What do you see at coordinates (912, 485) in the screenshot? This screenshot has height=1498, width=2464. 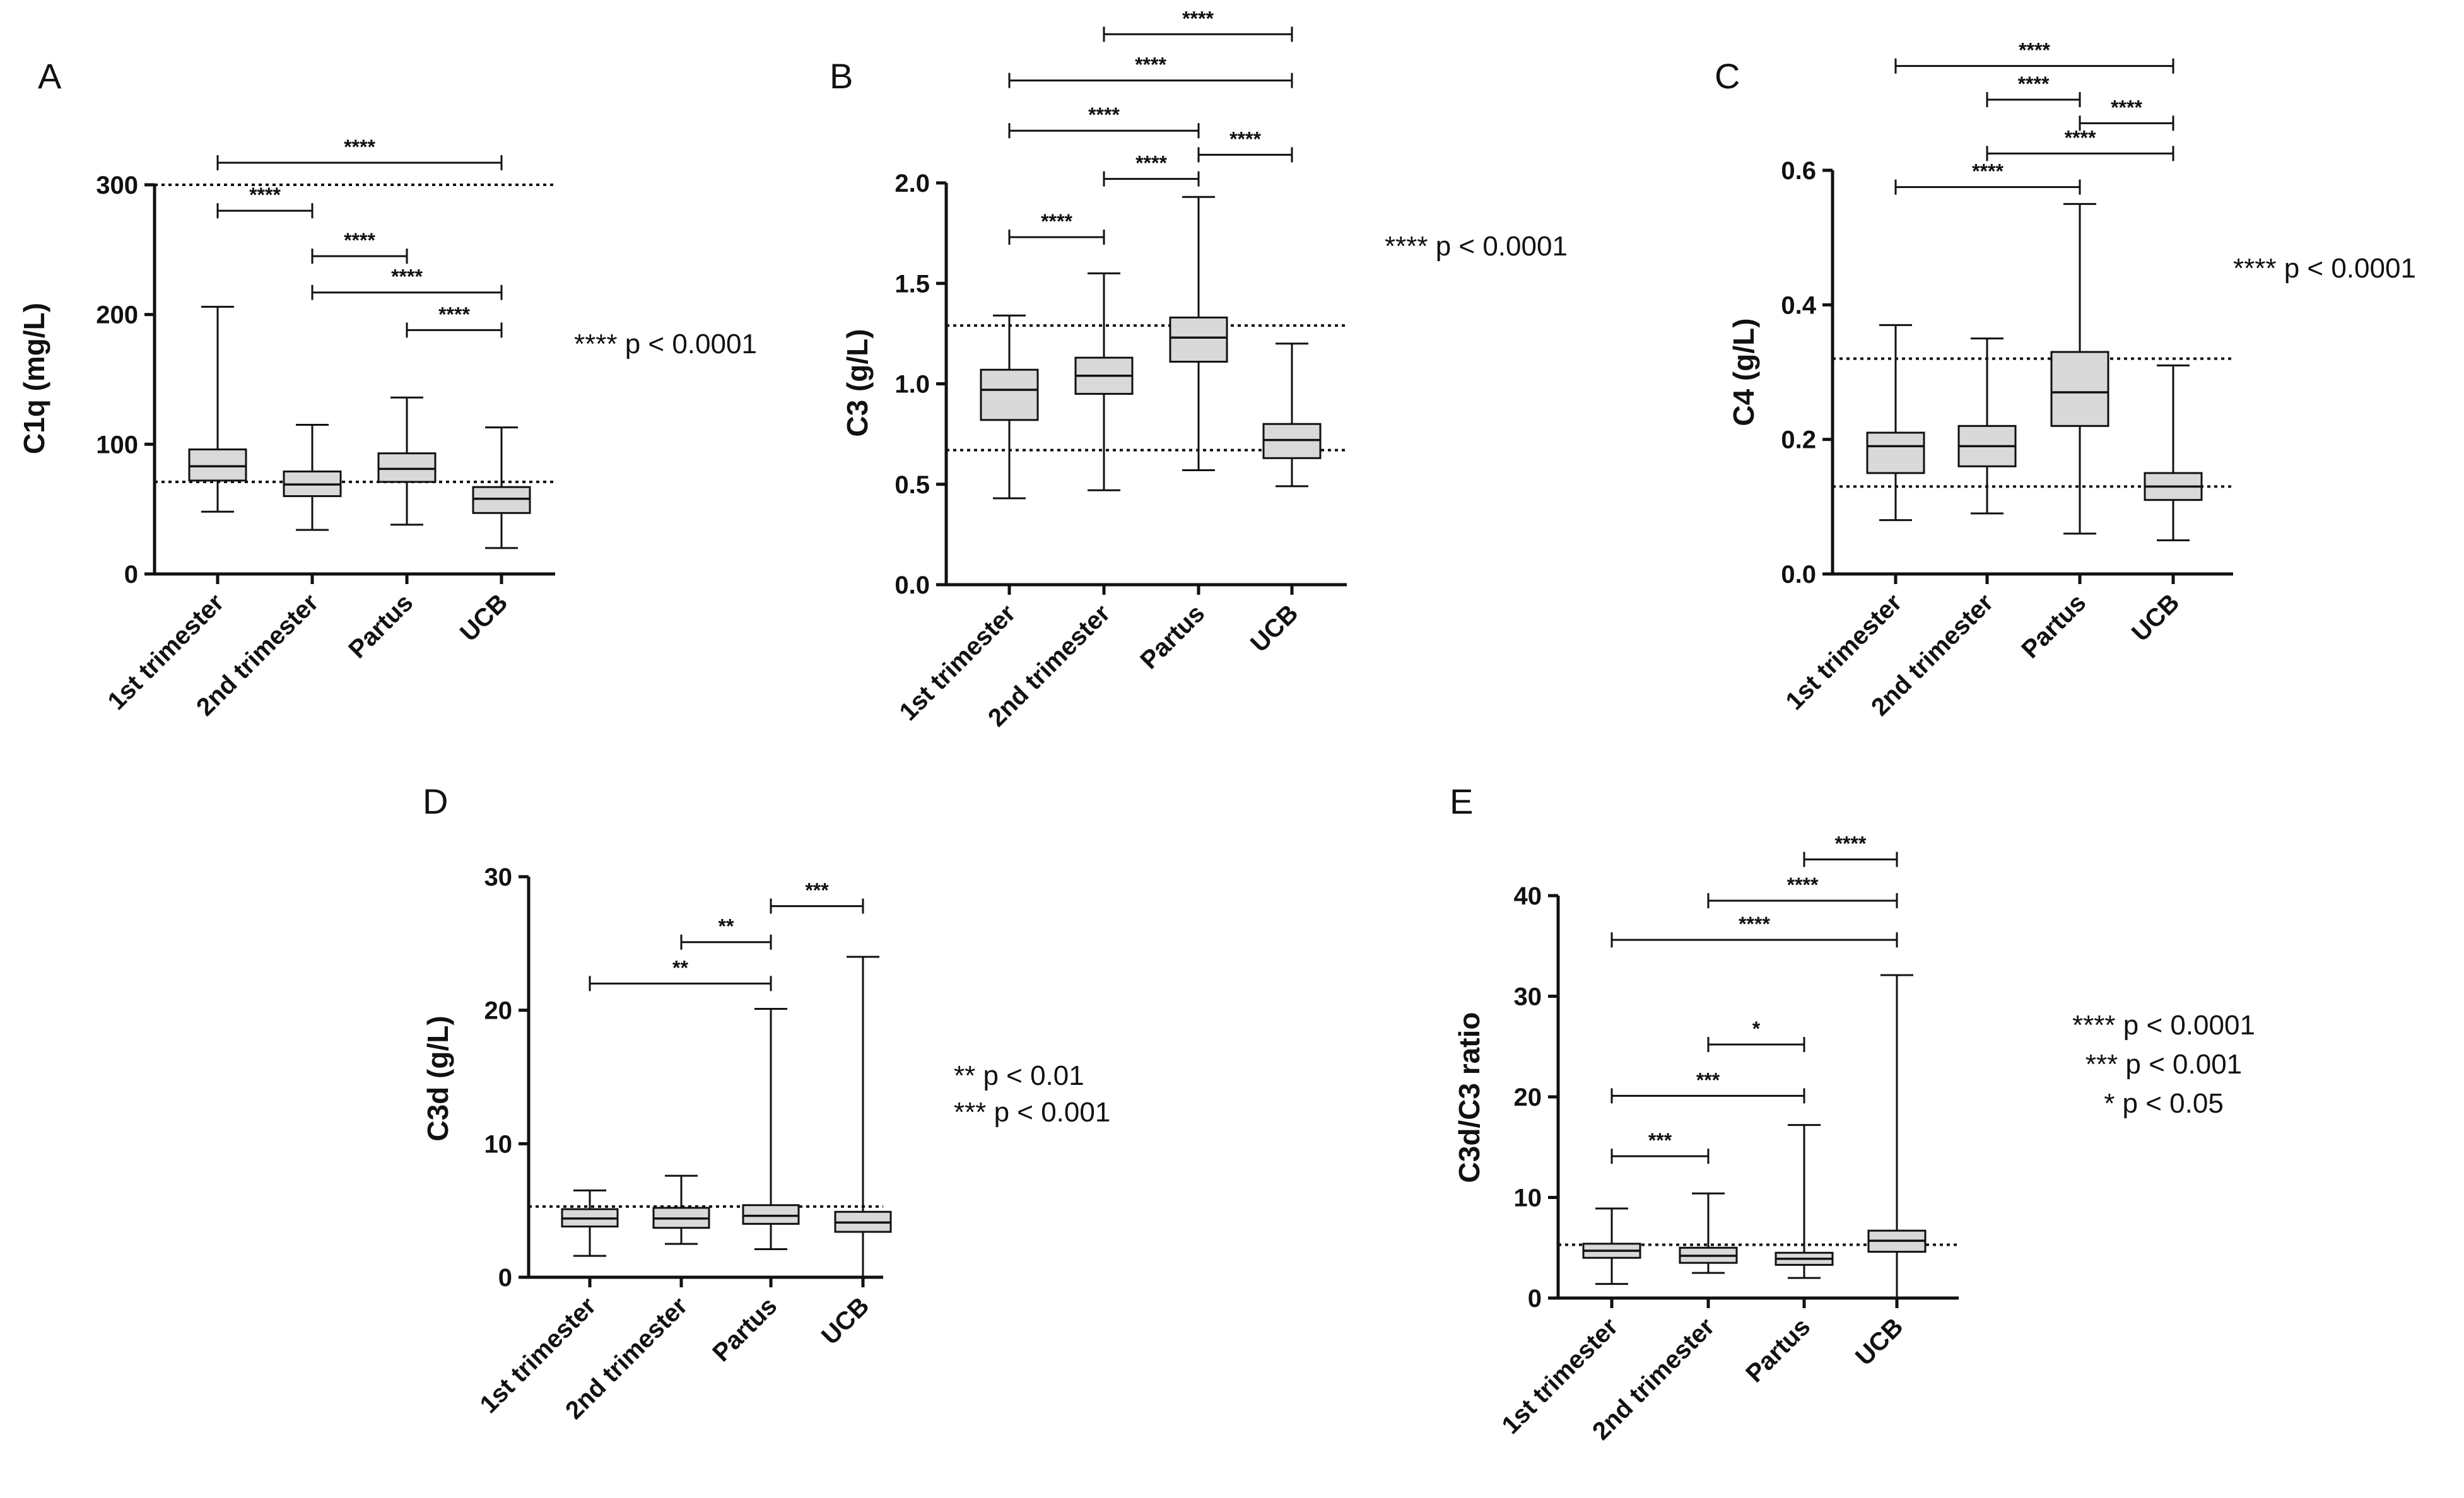 I see `y-tick-label: 0.5` at bounding box center [912, 485].